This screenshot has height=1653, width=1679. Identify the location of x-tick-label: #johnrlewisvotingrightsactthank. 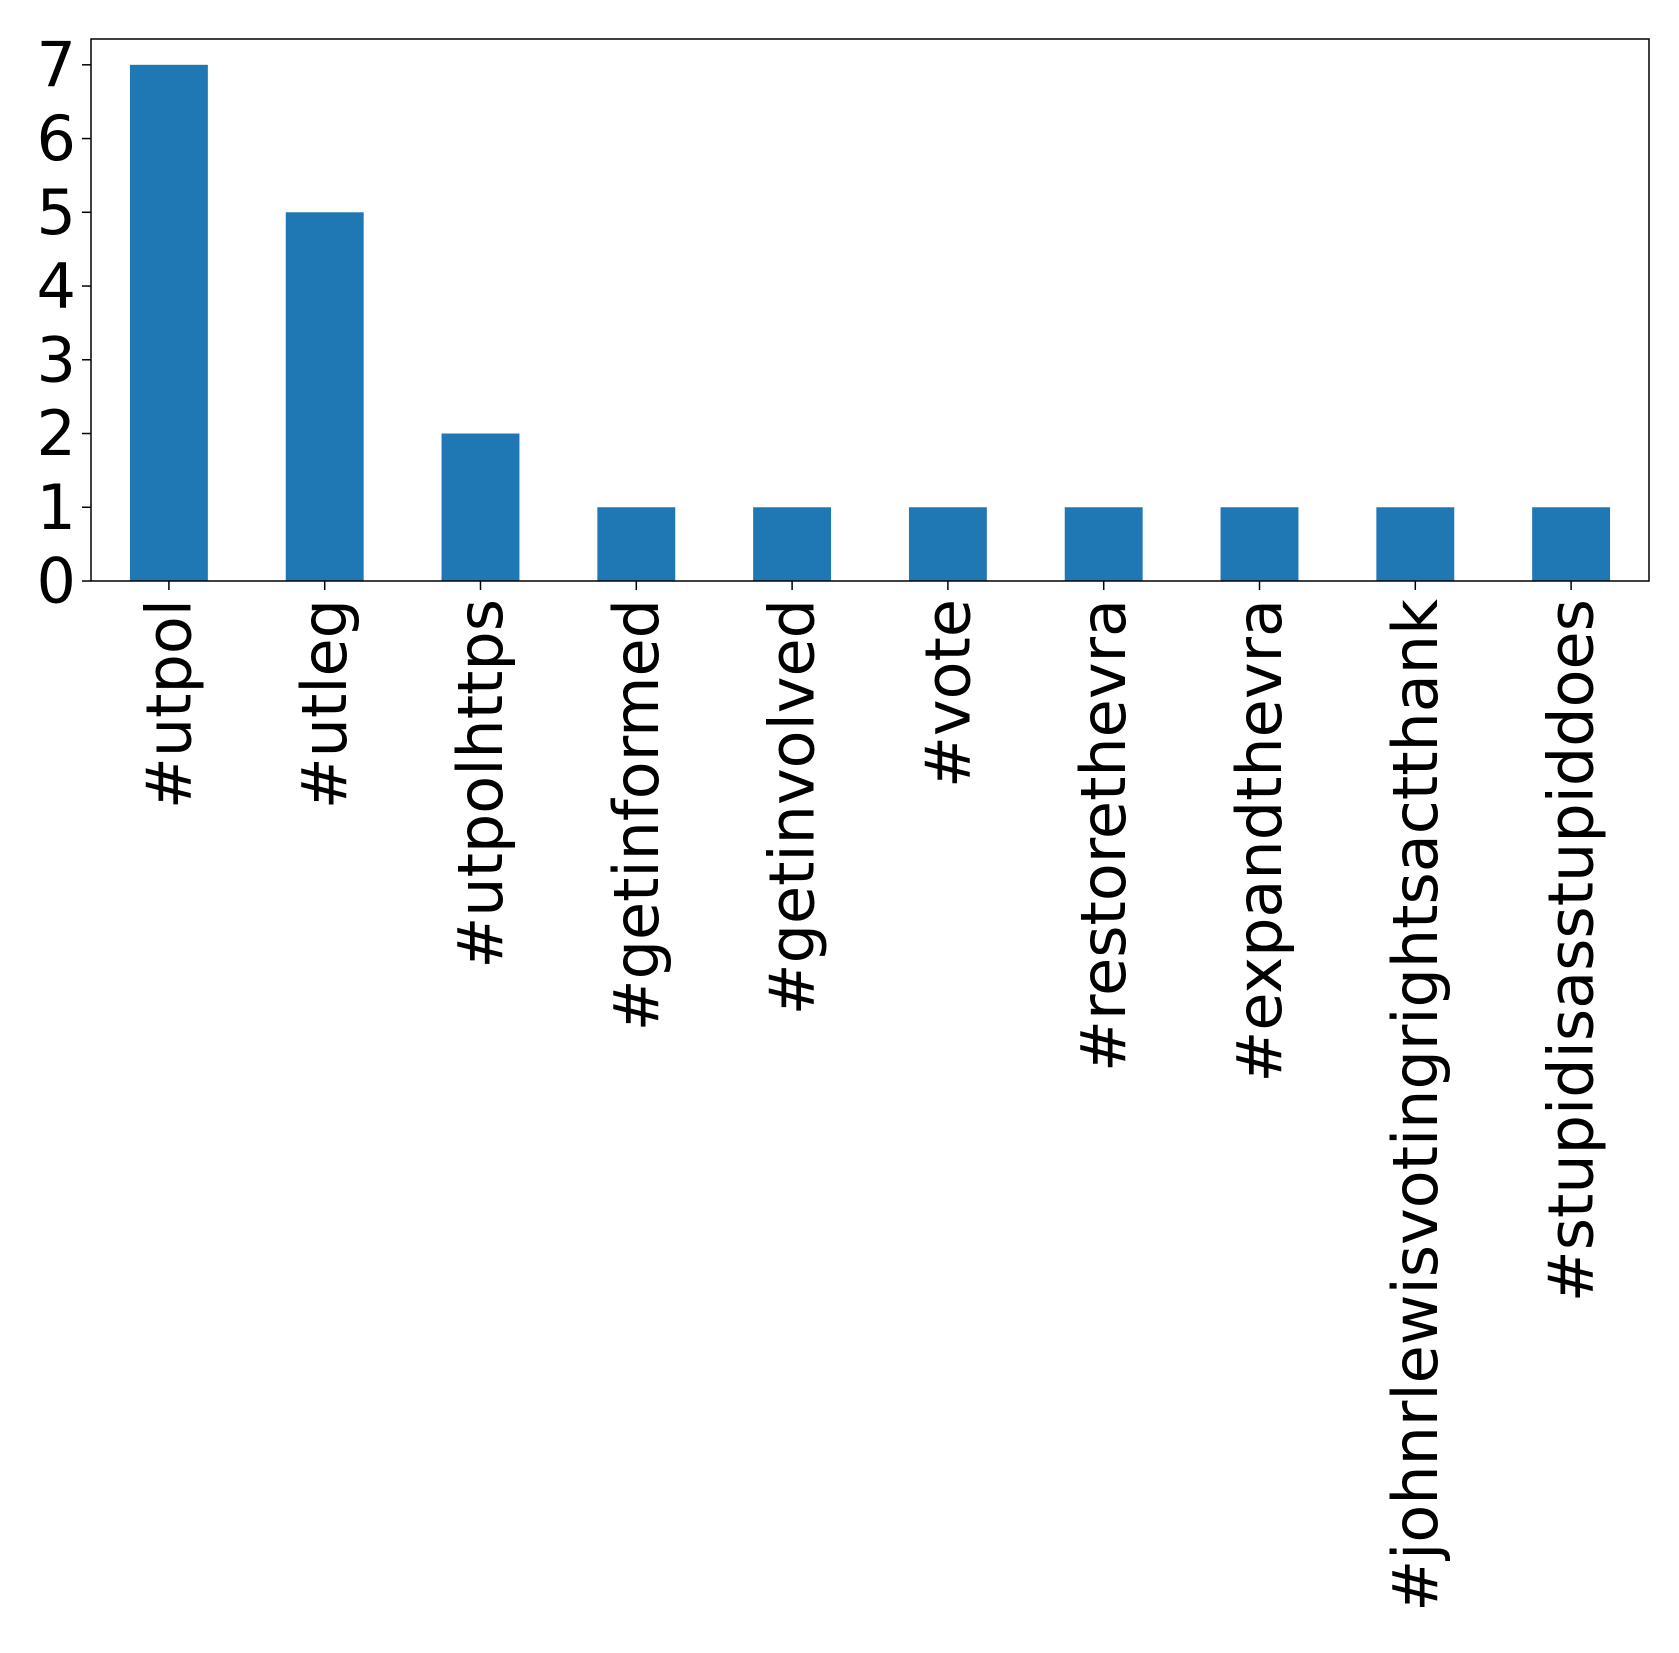
(1415, 1105).